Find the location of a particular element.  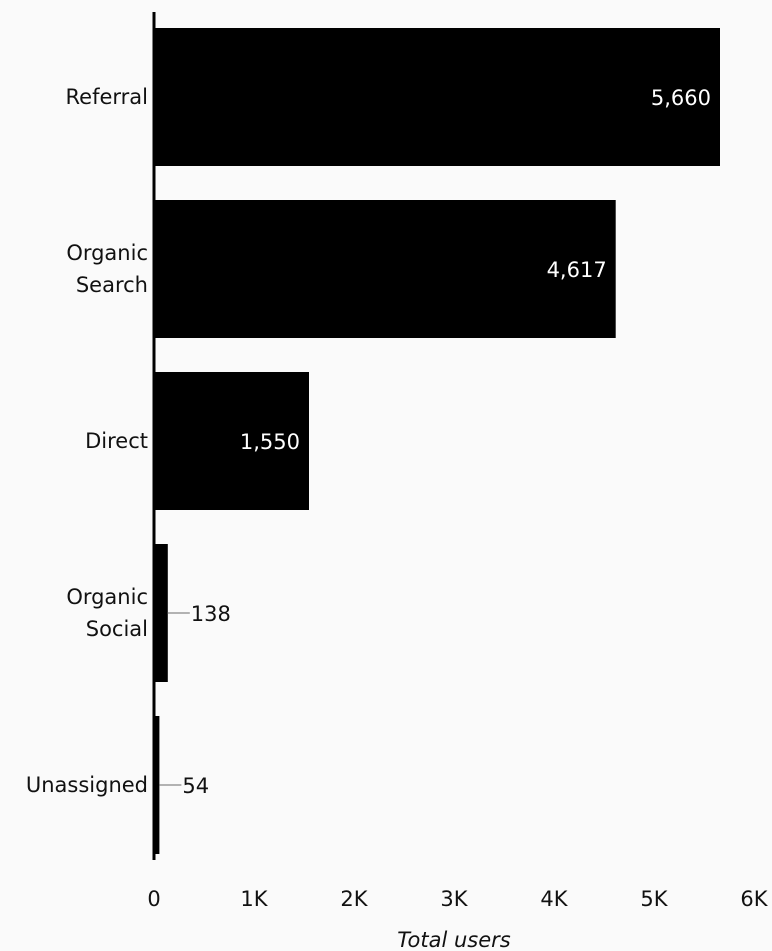

x-tick-label: 2K is located at coordinates (354, 899).